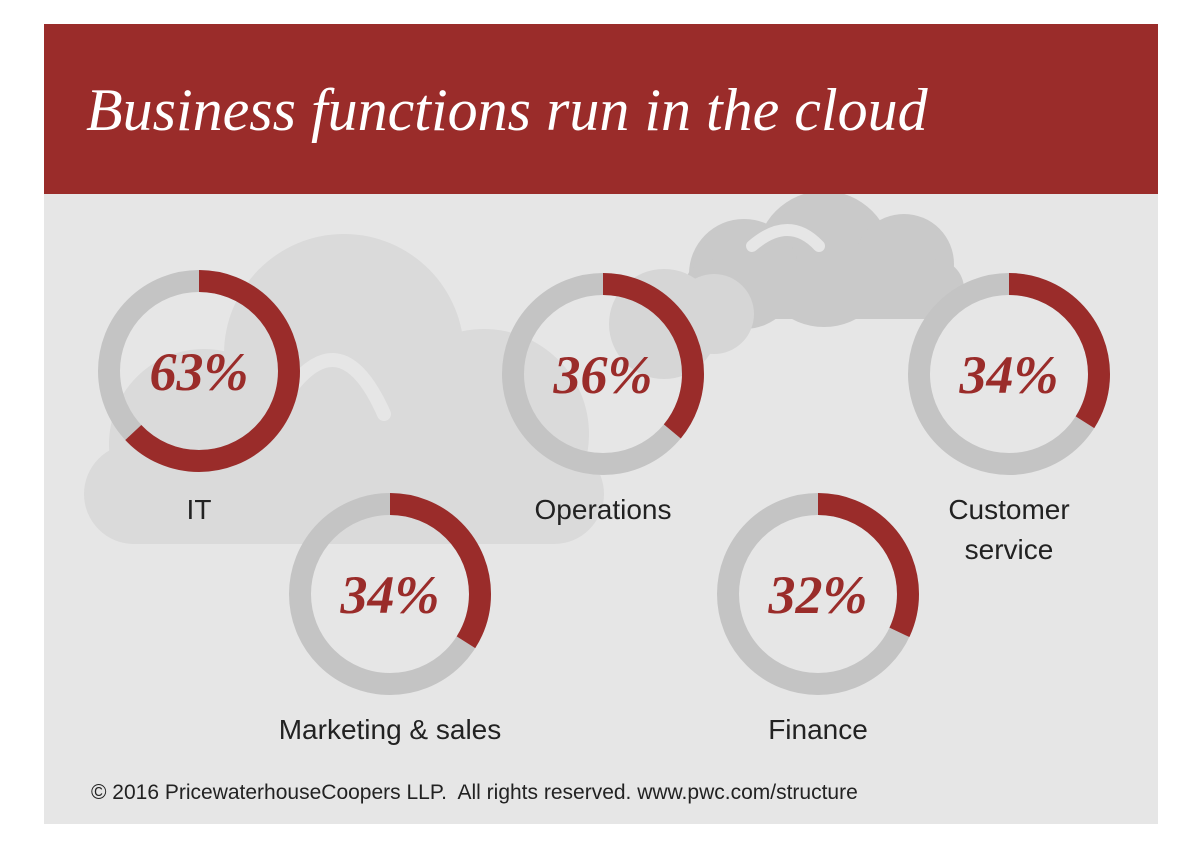  I want to click on donut-customer-service: 34%, so click(1009, 374).